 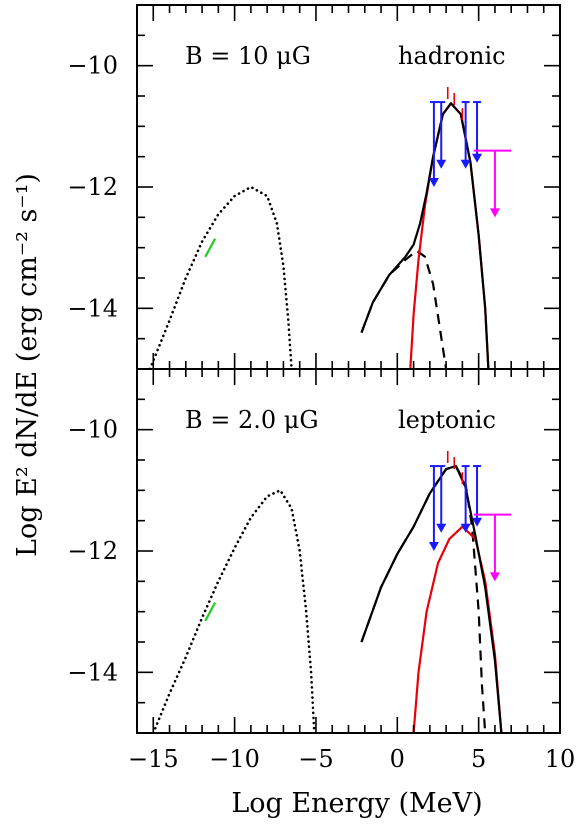 What do you see at coordinates (92, 430) in the screenshot?
I see `panel-bottom-ytick-label-0: −10` at bounding box center [92, 430].